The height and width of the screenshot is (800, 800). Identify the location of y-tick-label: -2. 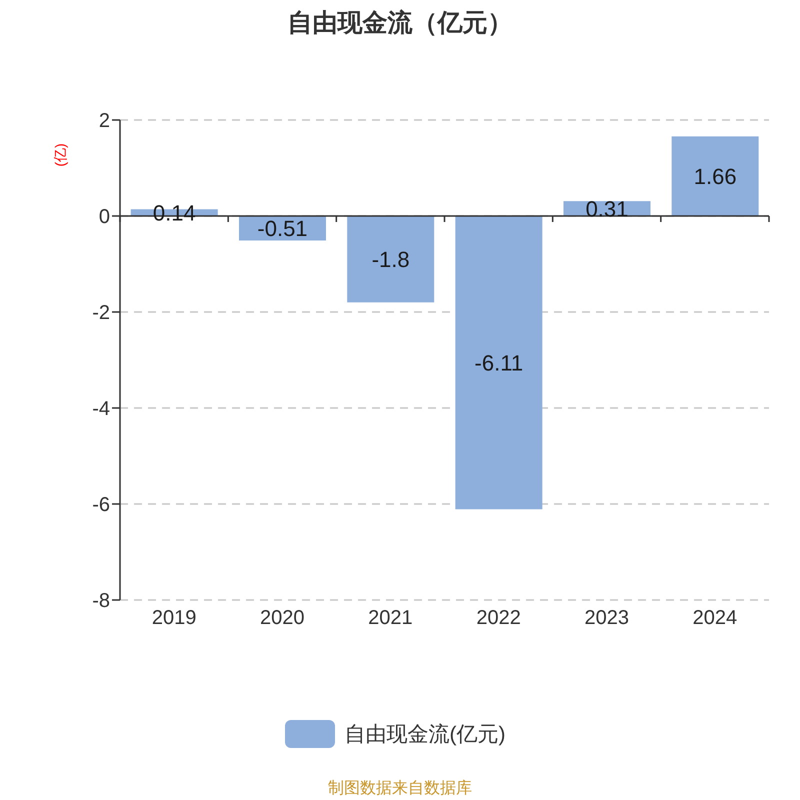
(101, 313).